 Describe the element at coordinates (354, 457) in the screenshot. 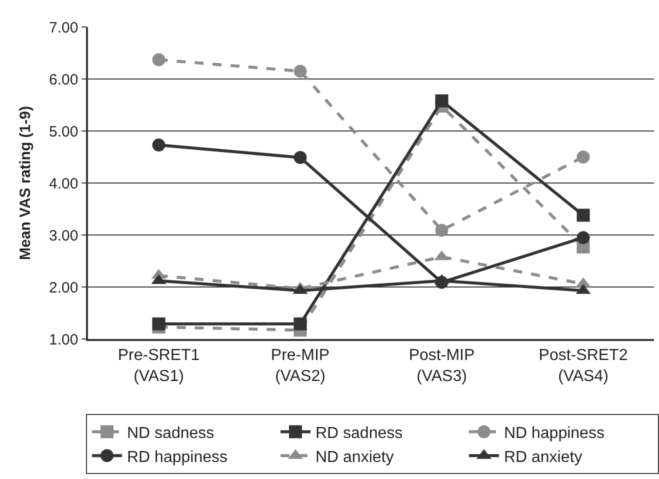

I see `legend-label: ND anxiety` at that location.